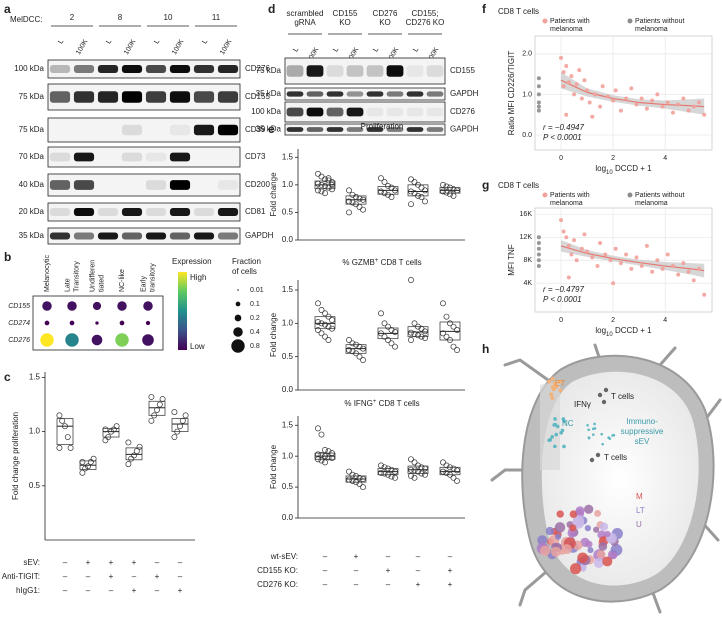 This screenshot has height=618, width=722. Describe the element at coordinates (143, 284) in the screenshot. I see `column-label: Early` at that location.